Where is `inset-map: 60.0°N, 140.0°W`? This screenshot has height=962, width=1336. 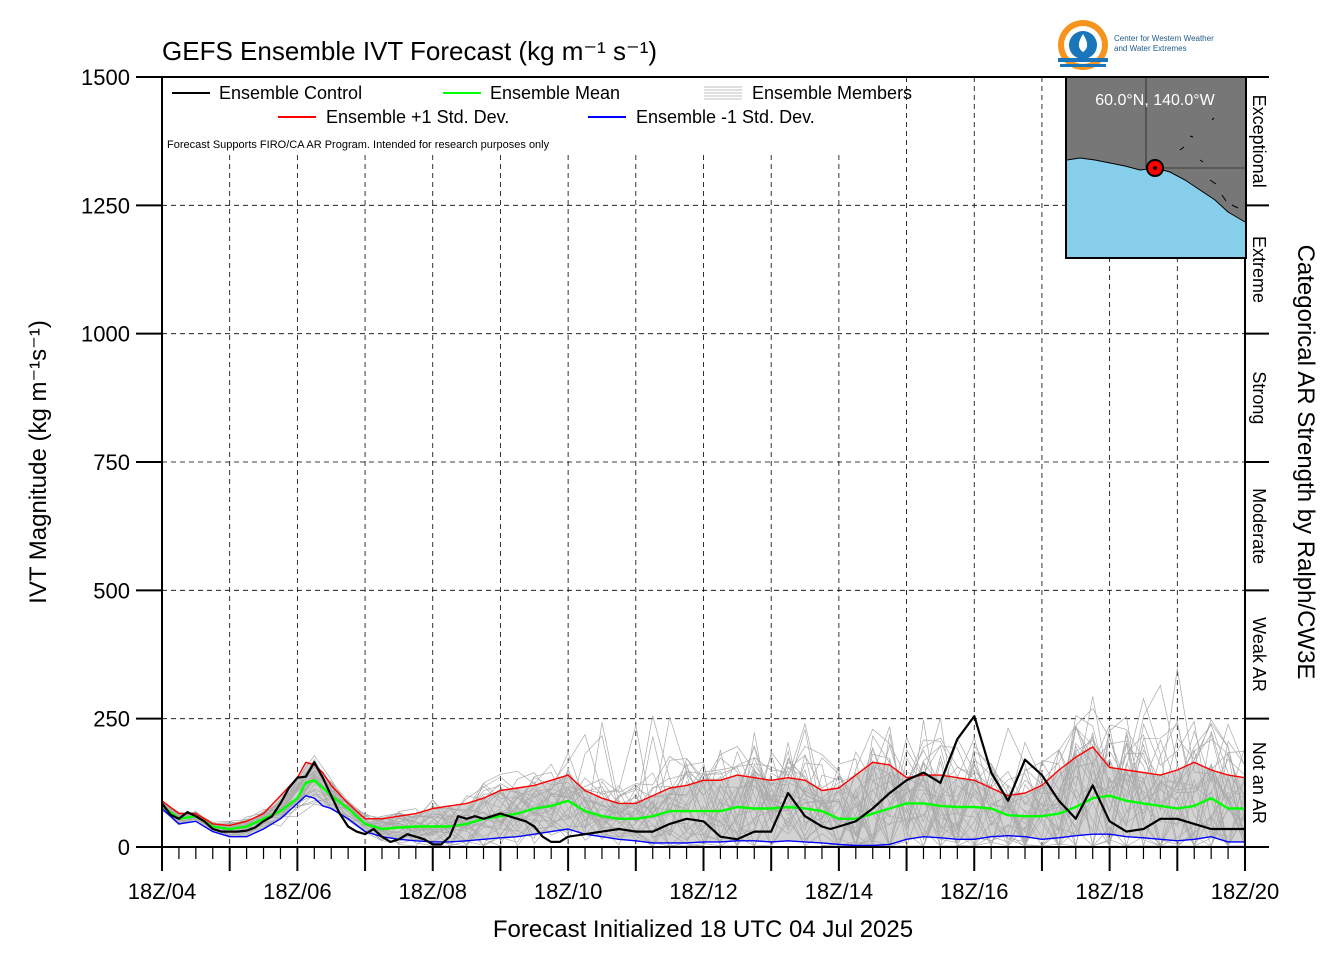
inset-map: 60.0°N, 140.0°W is located at coordinates (1156, 167).